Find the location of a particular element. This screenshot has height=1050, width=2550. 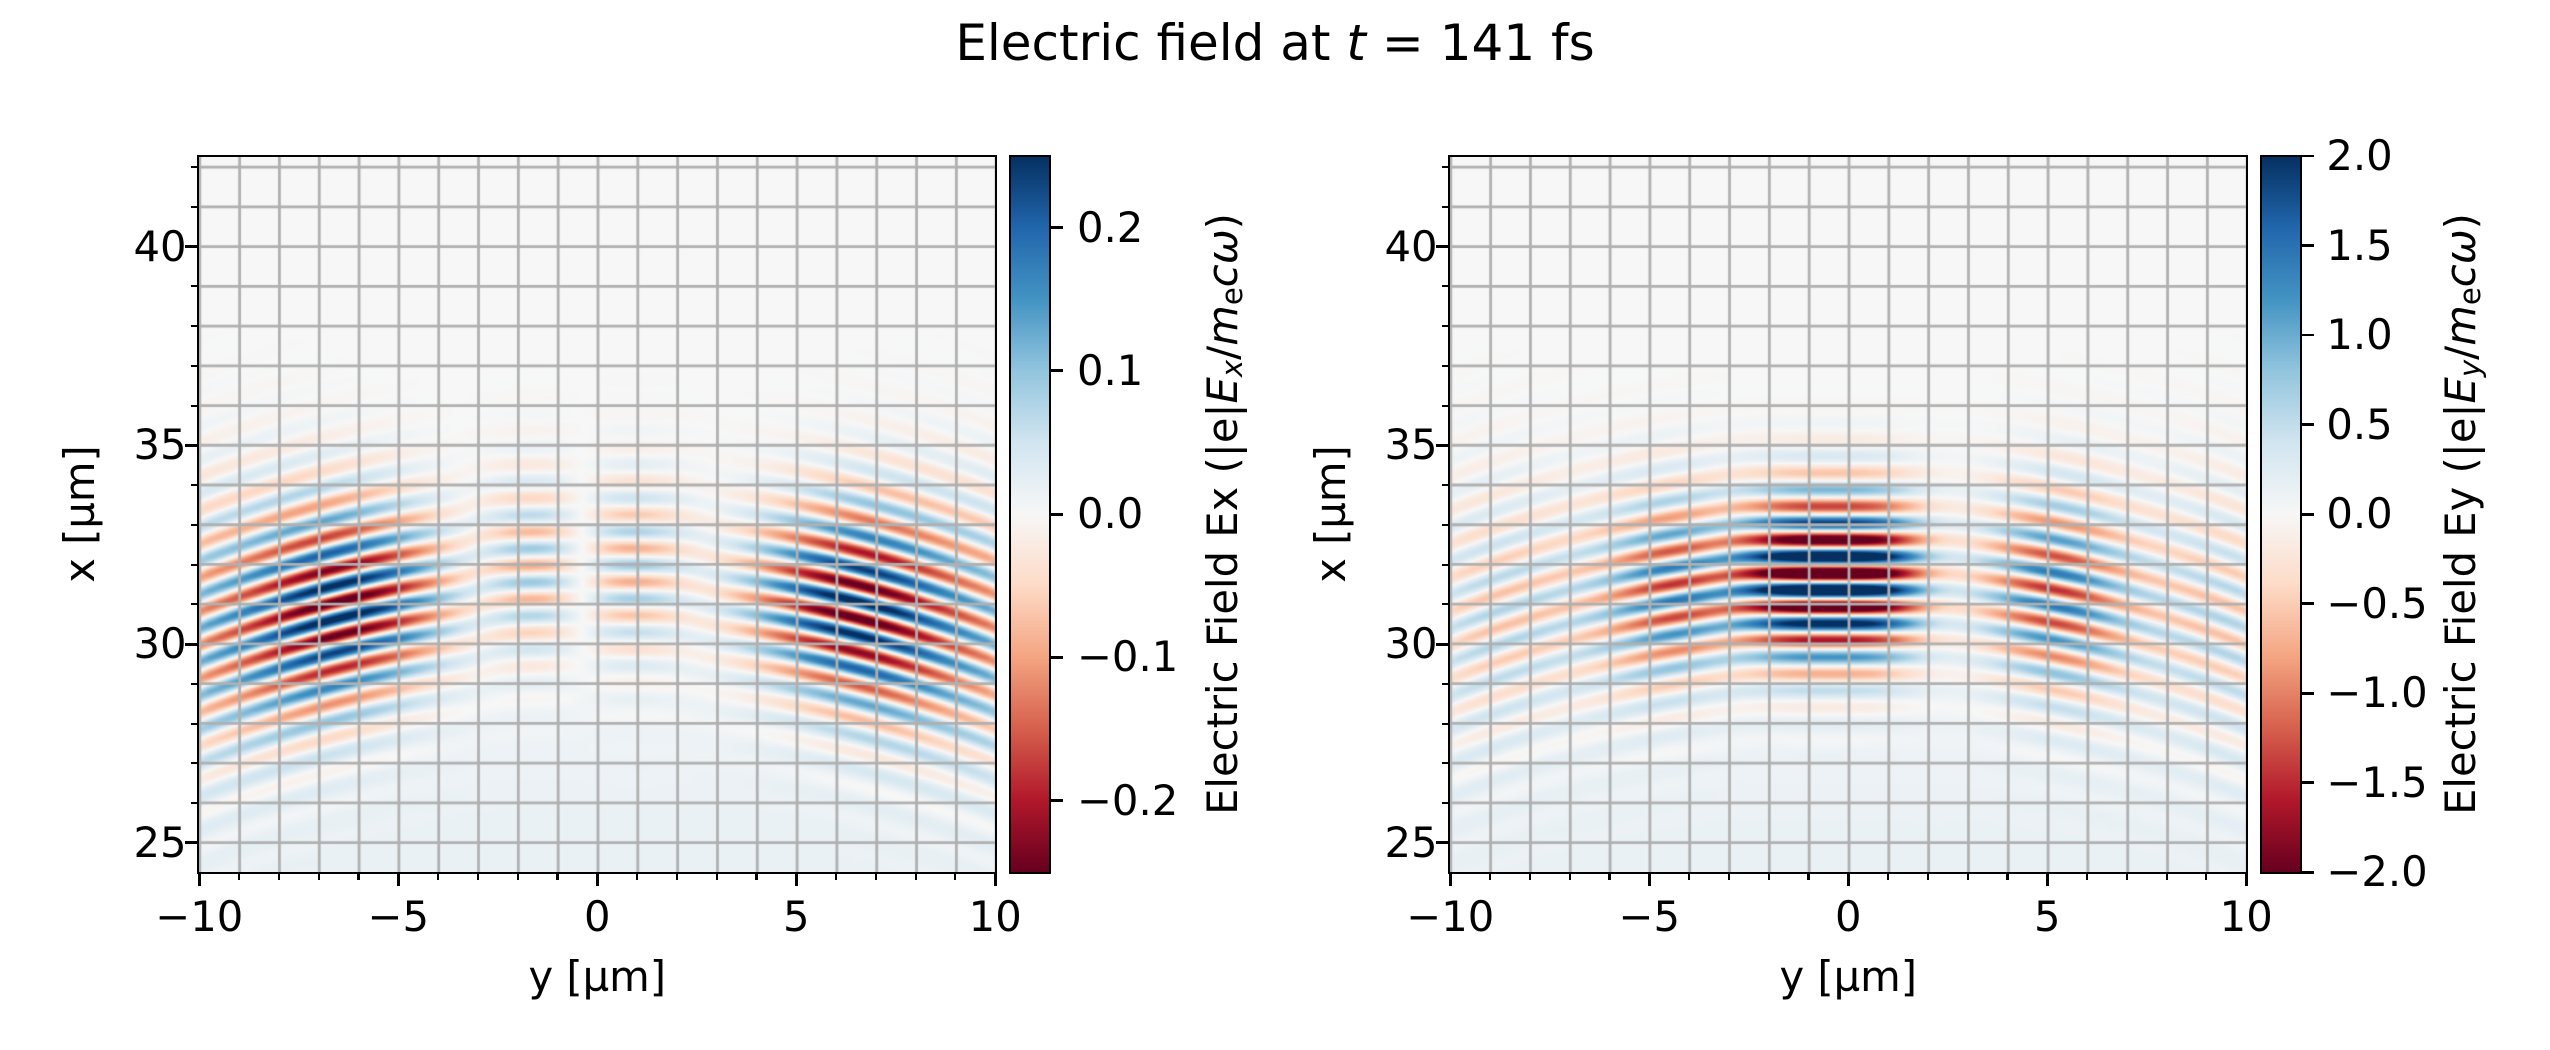

title-time-unit: fs is located at coordinates (1565, 43).